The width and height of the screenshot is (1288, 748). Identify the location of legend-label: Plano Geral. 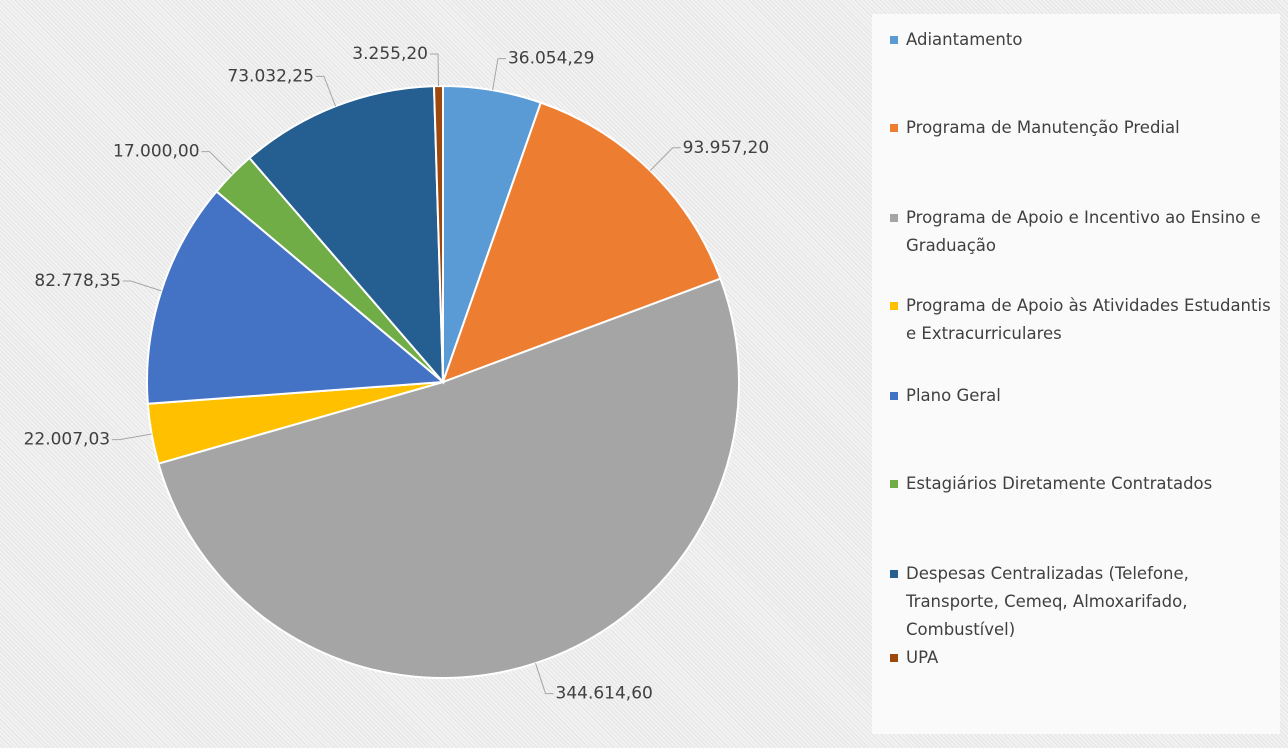
(953, 395).